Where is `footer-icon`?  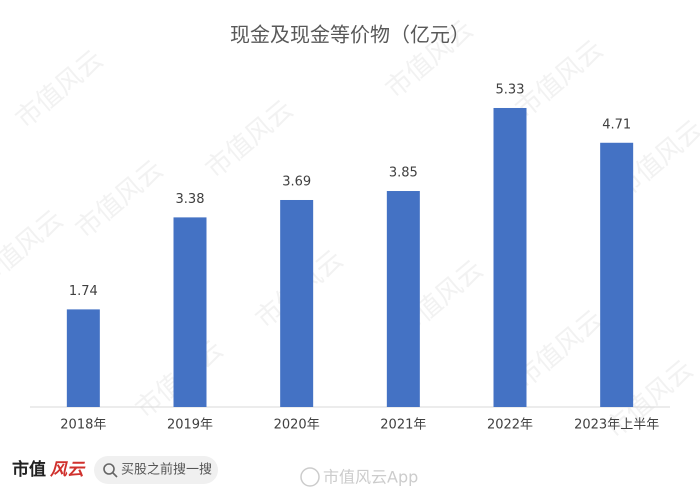 footer-icon is located at coordinates (310, 477).